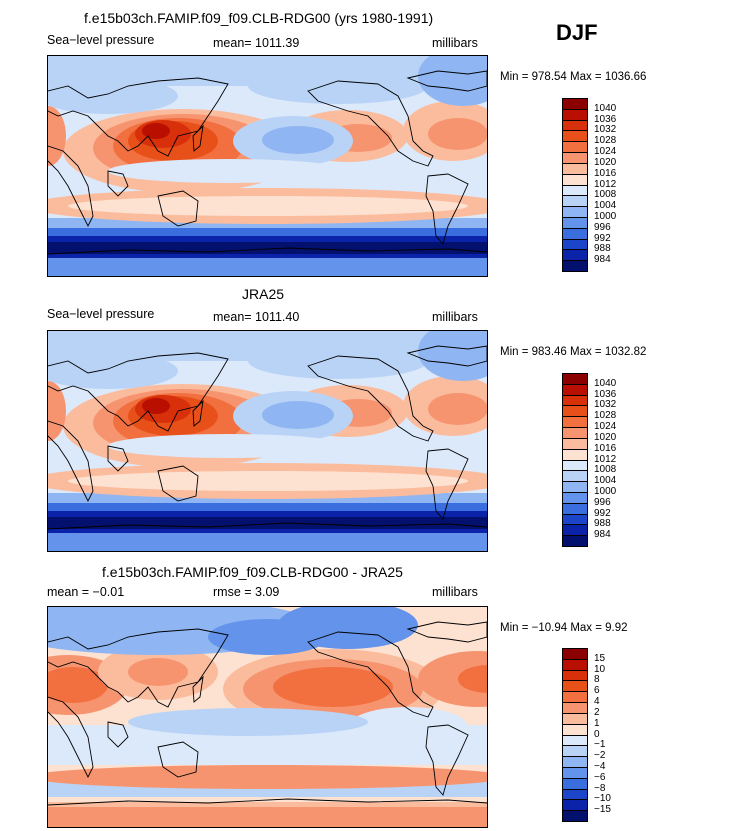 Image resolution: width=733 pixels, height=831 pixels. What do you see at coordinates (600, 756) in the screenshot?
I see `colorbar-label: −2` at bounding box center [600, 756].